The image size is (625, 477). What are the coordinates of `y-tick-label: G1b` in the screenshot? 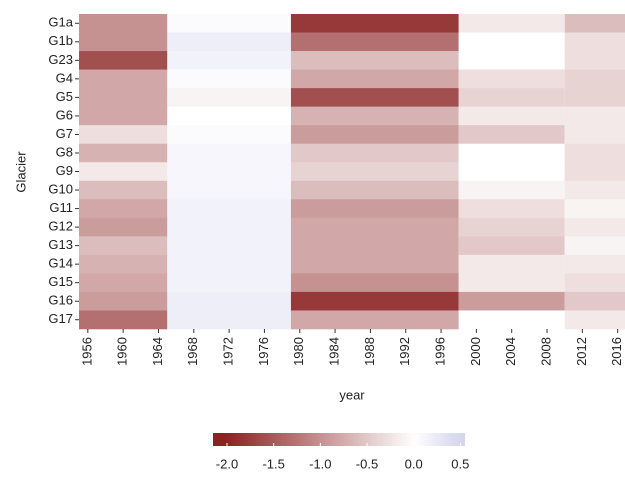 It's located at (60, 40).